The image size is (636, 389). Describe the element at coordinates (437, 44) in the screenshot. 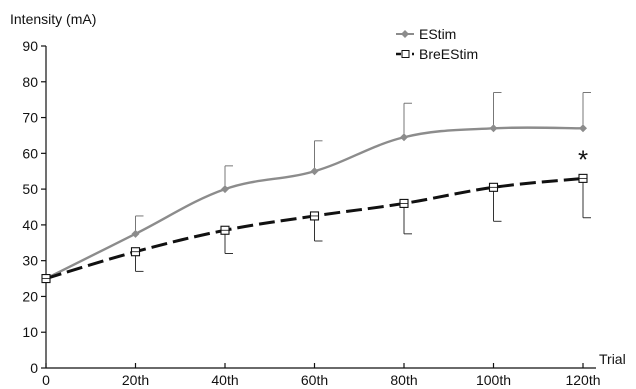

I see `legend: EStim BreEStim` at that location.